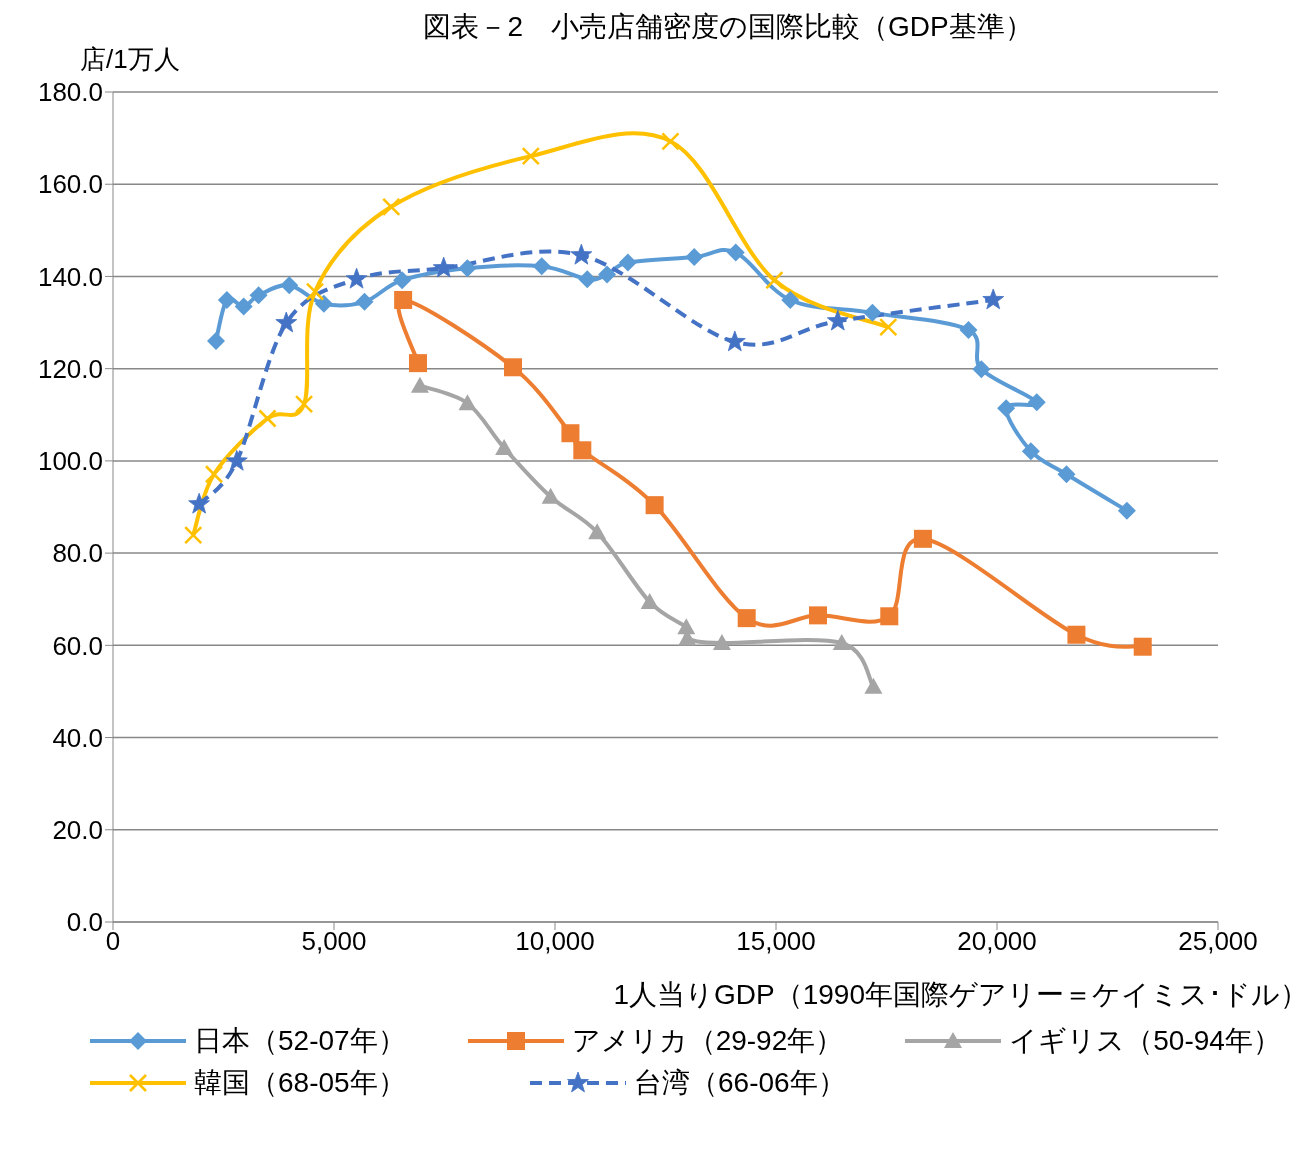 The height and width of the screenshot is (1176, 1316). What do you see at coordinates (70, 368) in the screenshot?
I see `y-tick-label: 120.0` at bounding box center [70, 368].